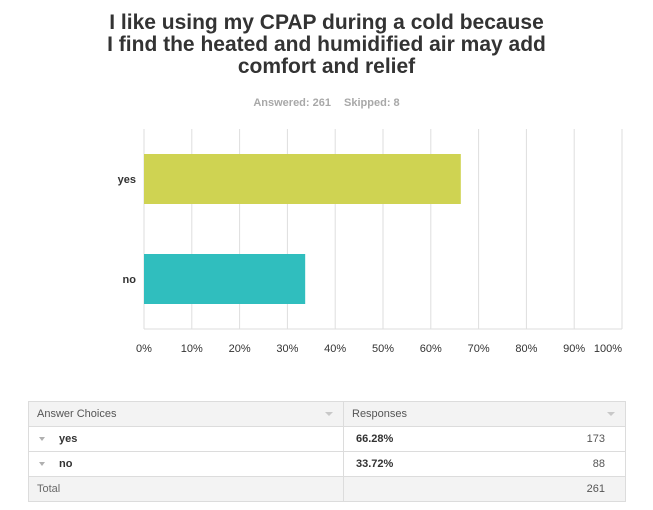 This screenshot has height=510, width=653. I want to click on response-percent: 33.72%, so click(375, 464).